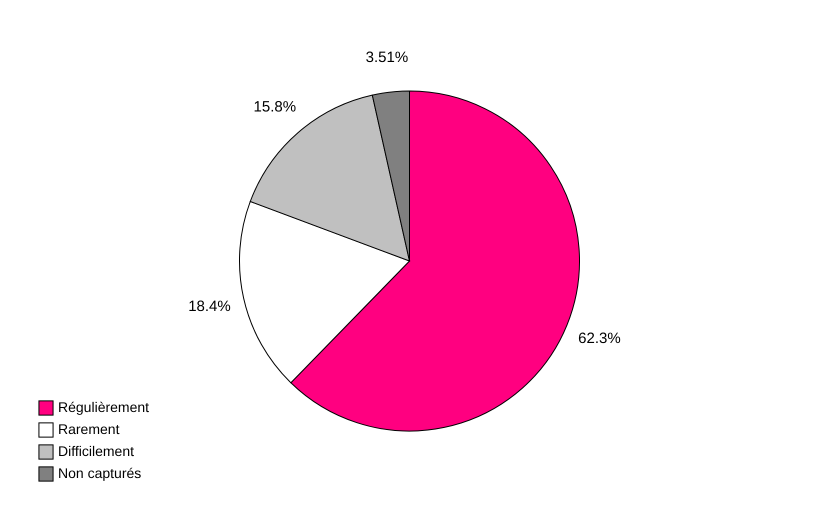 This screenshot has height=507, width=819. What do you see at coordinates (209, 306) in the screenshot?
I see `data-label: 18.4%` at bounding box center [209, 306].